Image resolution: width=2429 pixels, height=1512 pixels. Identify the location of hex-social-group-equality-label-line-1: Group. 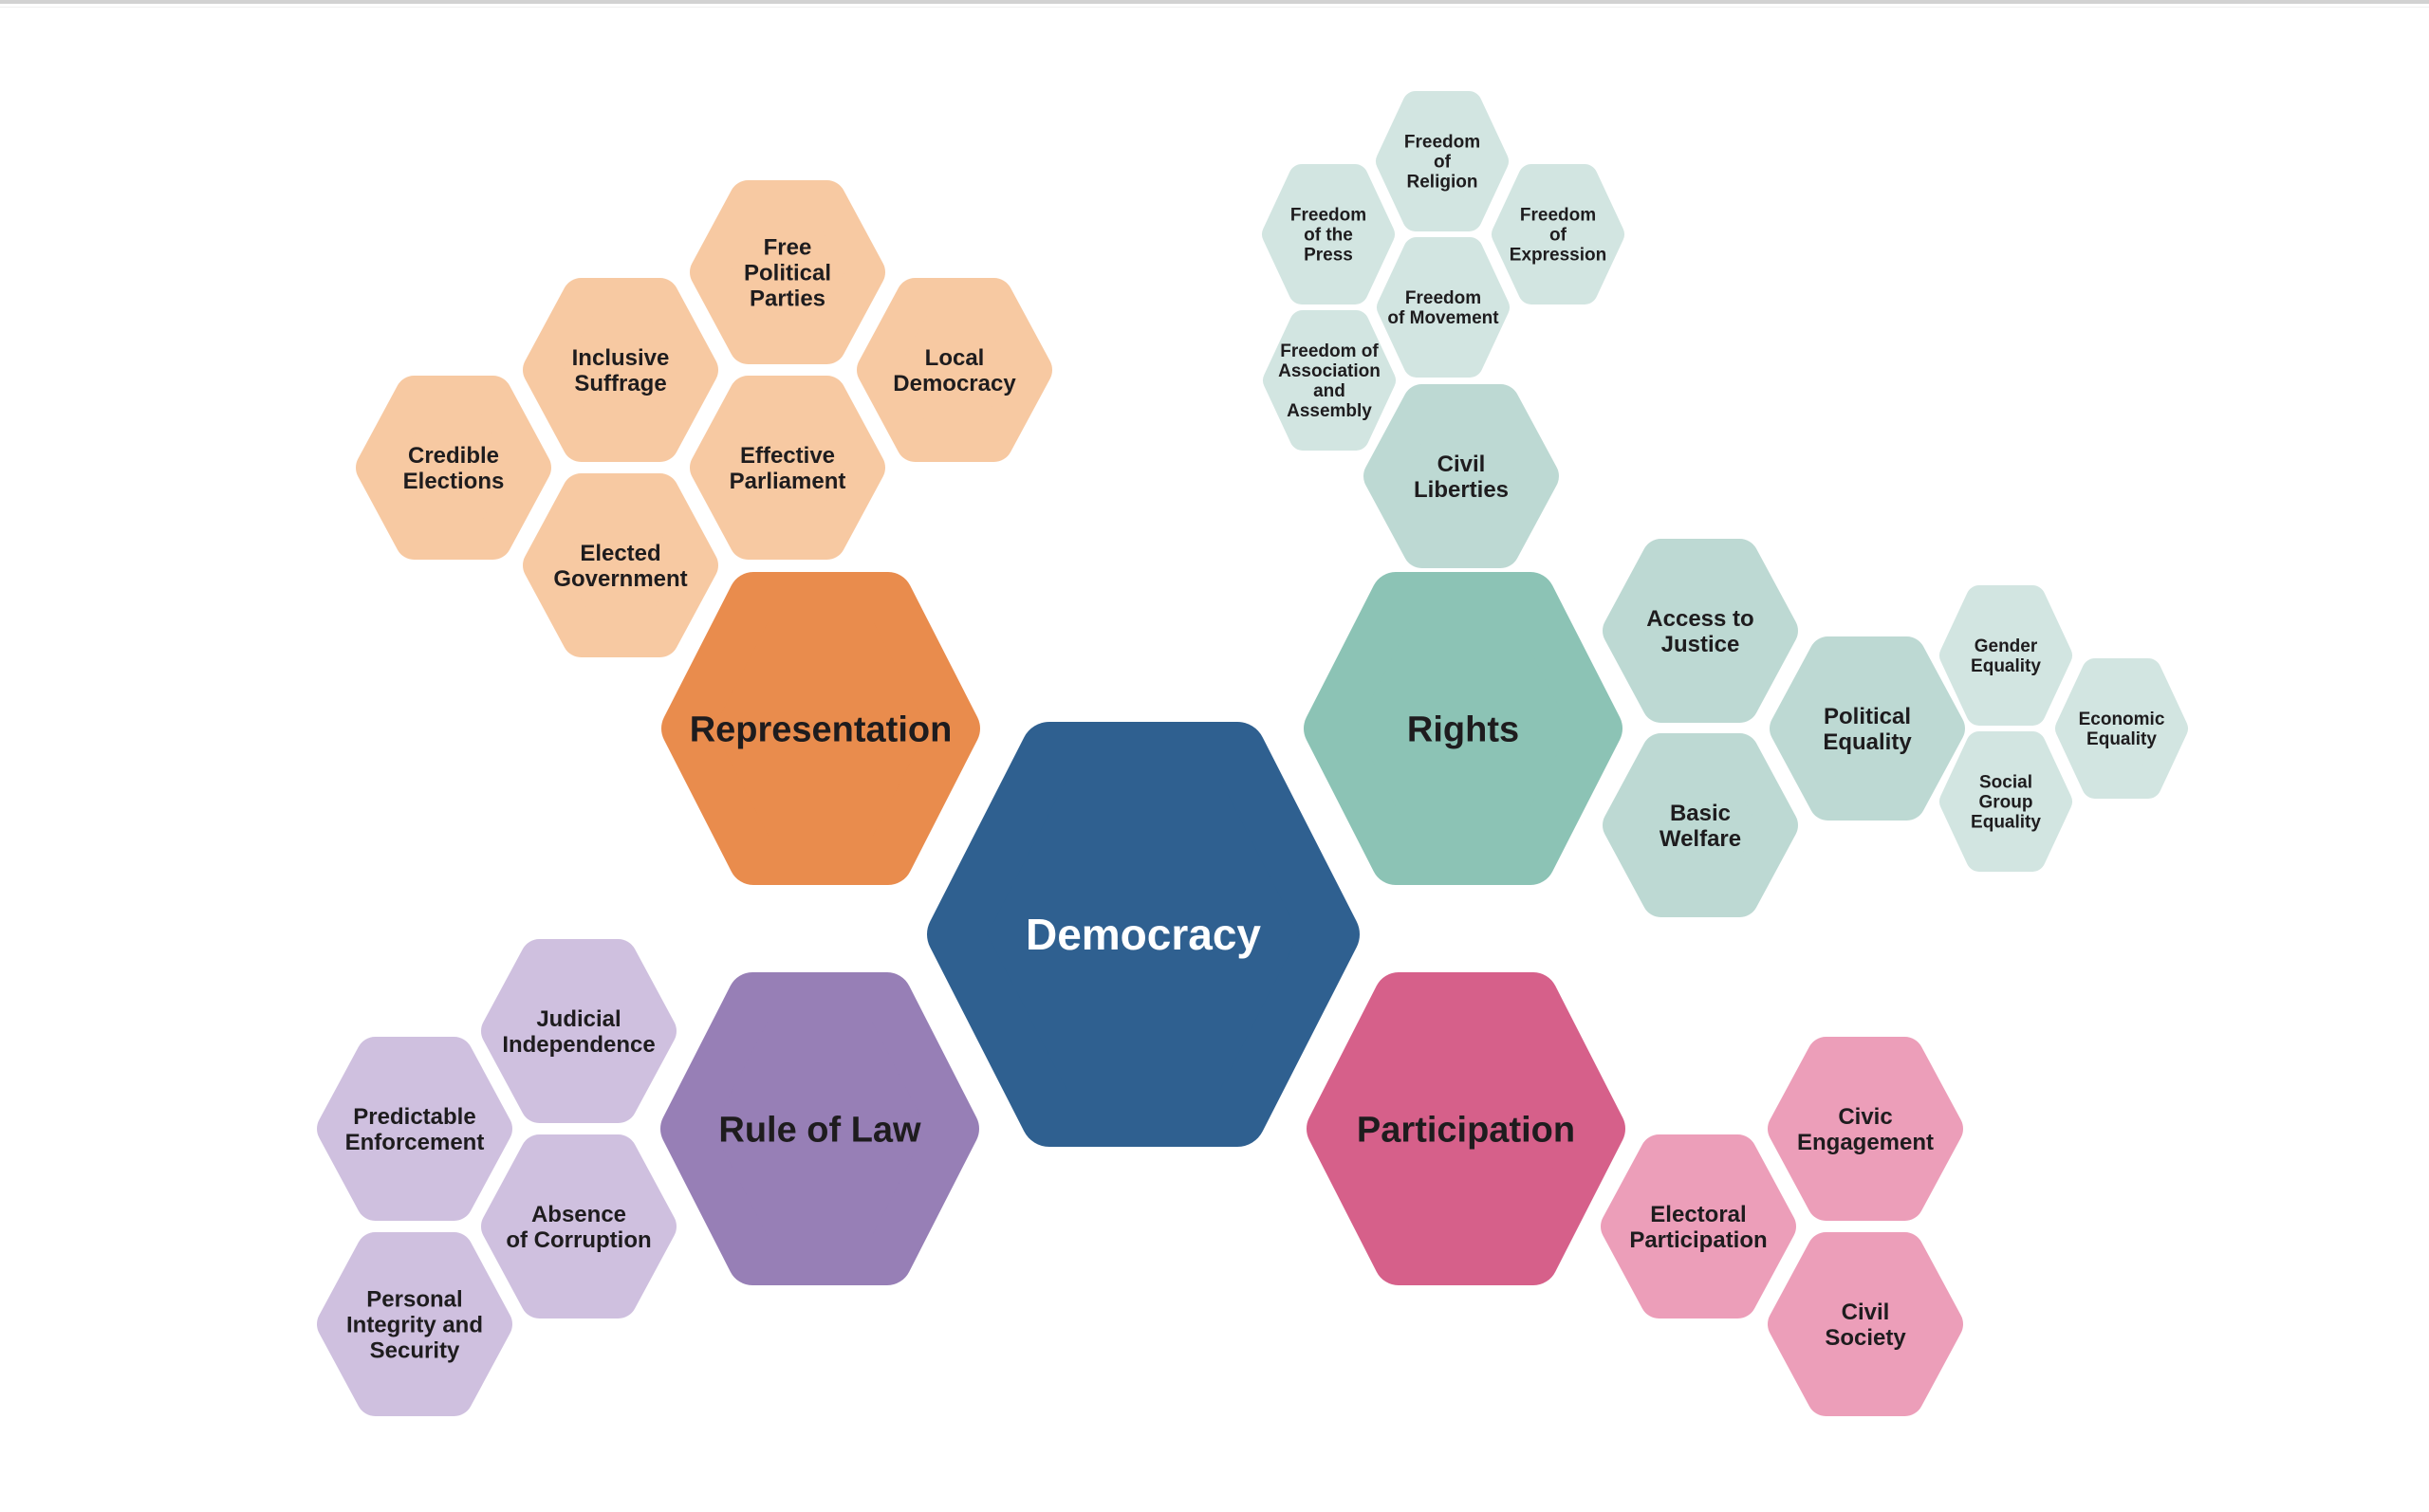
(2006, 803).